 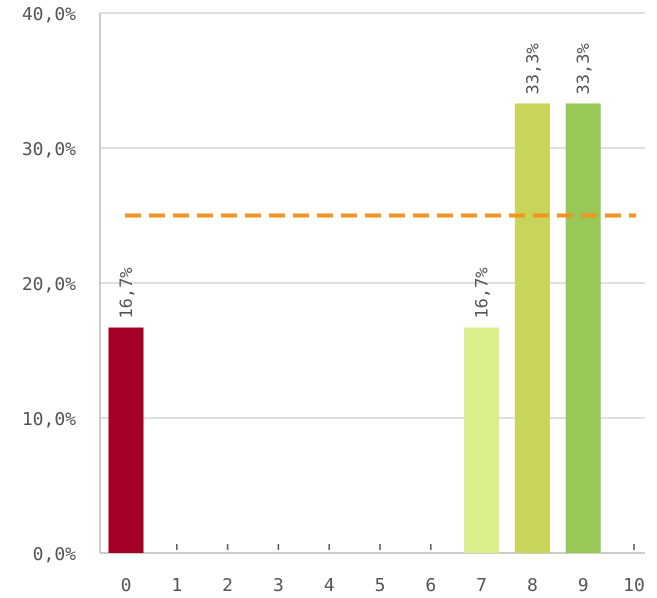 I want to click on x-tick-label: 5, so click(x=380, y=585).